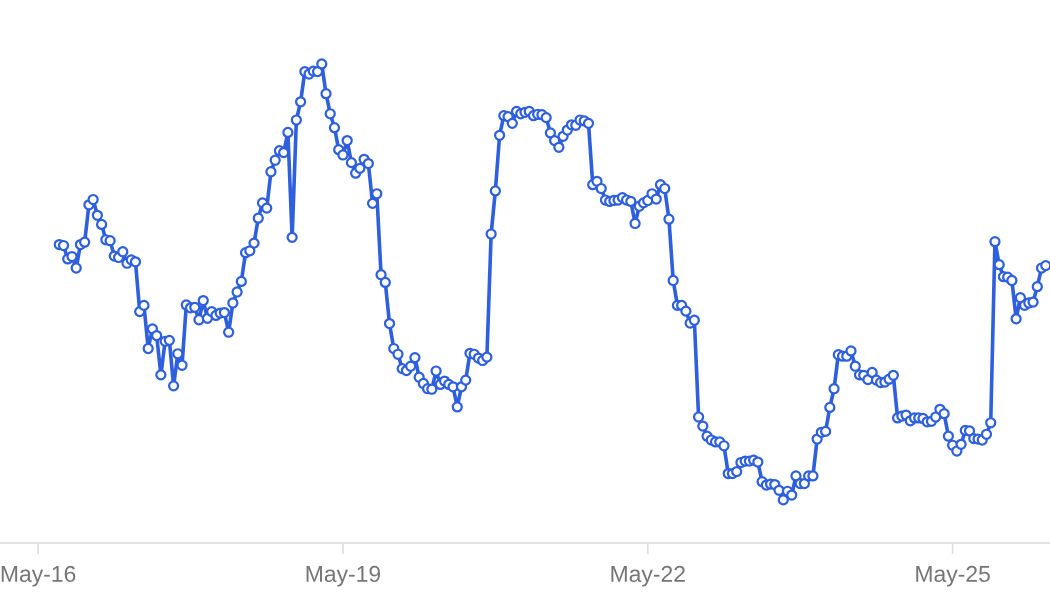  What do you see at coordinates (953, 576) in the screenshot?
I see `x-tick-label: May-25` at bounding box center [953, 576].